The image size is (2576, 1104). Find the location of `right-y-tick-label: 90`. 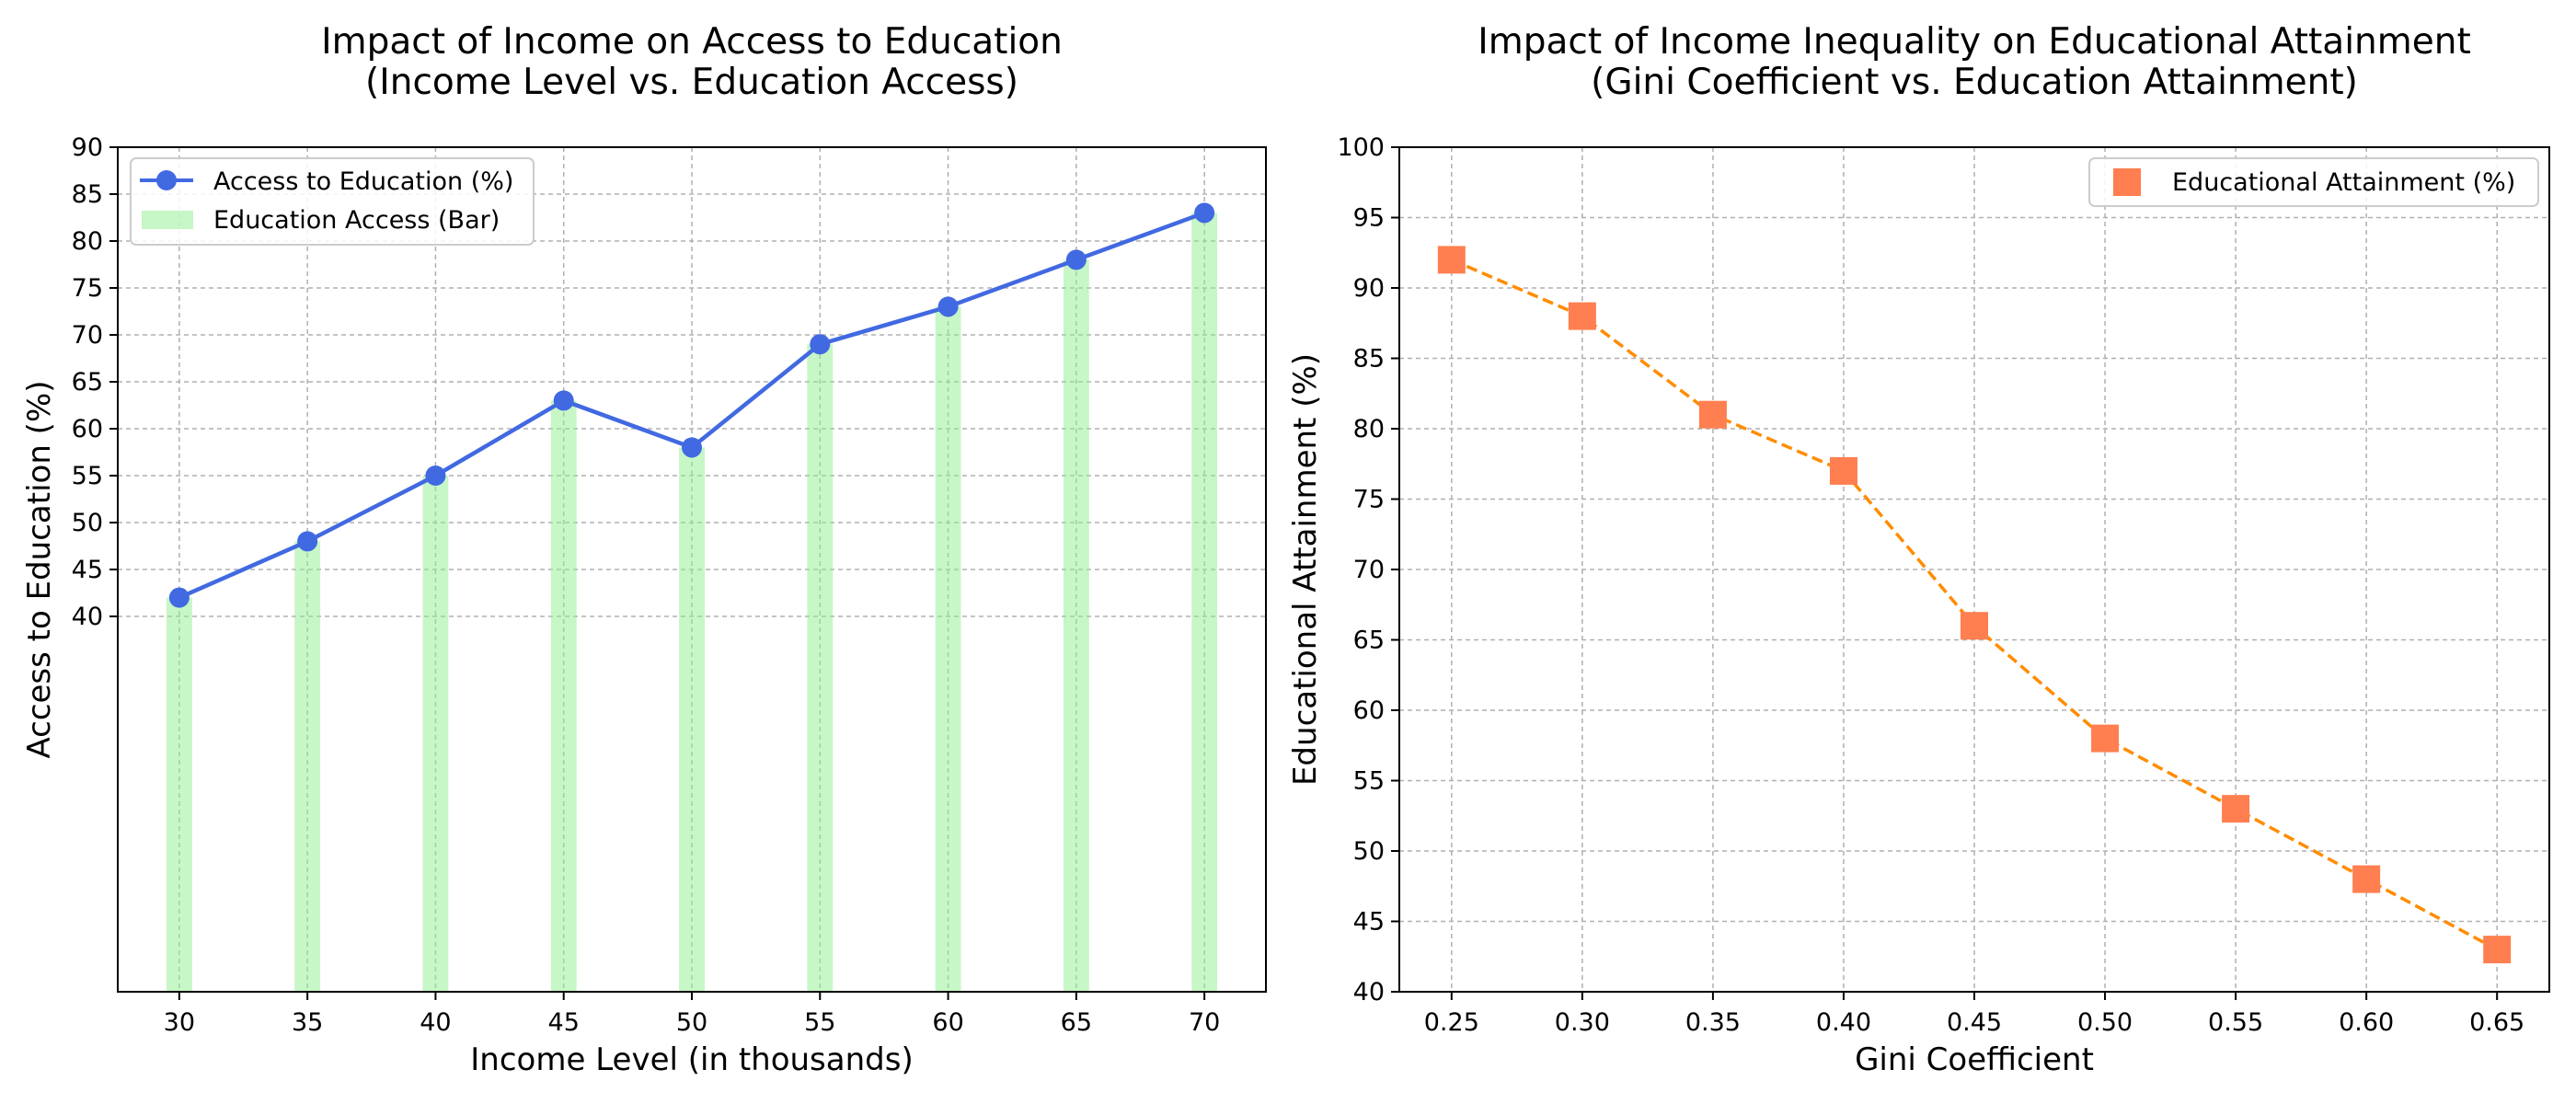

right-y-tick-label: 90 is located at coordinates (1369, 288).